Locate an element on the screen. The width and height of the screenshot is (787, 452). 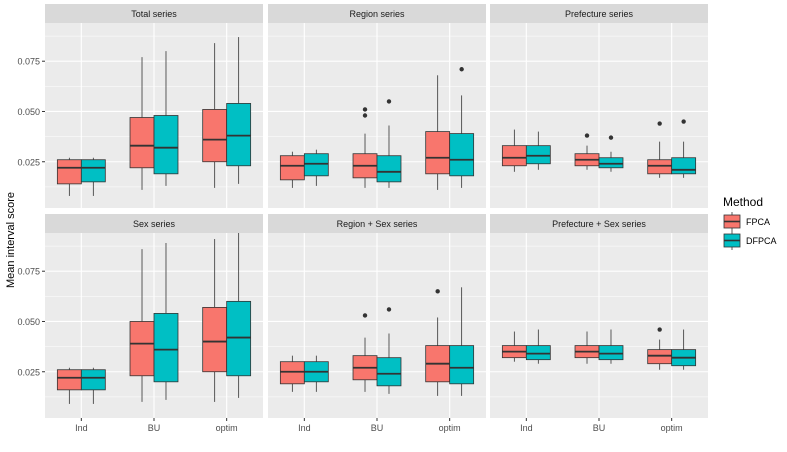
facet-title: Prefecture series is located at coordinates (599, 14).